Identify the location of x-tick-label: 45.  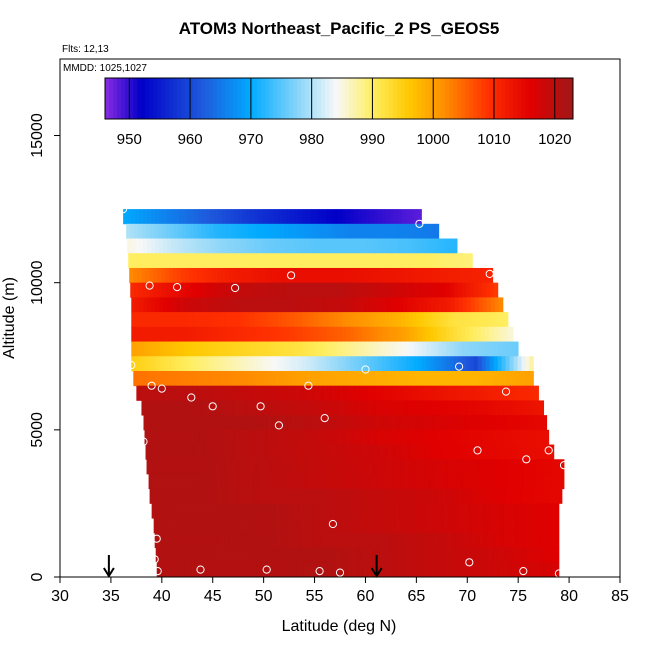
(213, 596).